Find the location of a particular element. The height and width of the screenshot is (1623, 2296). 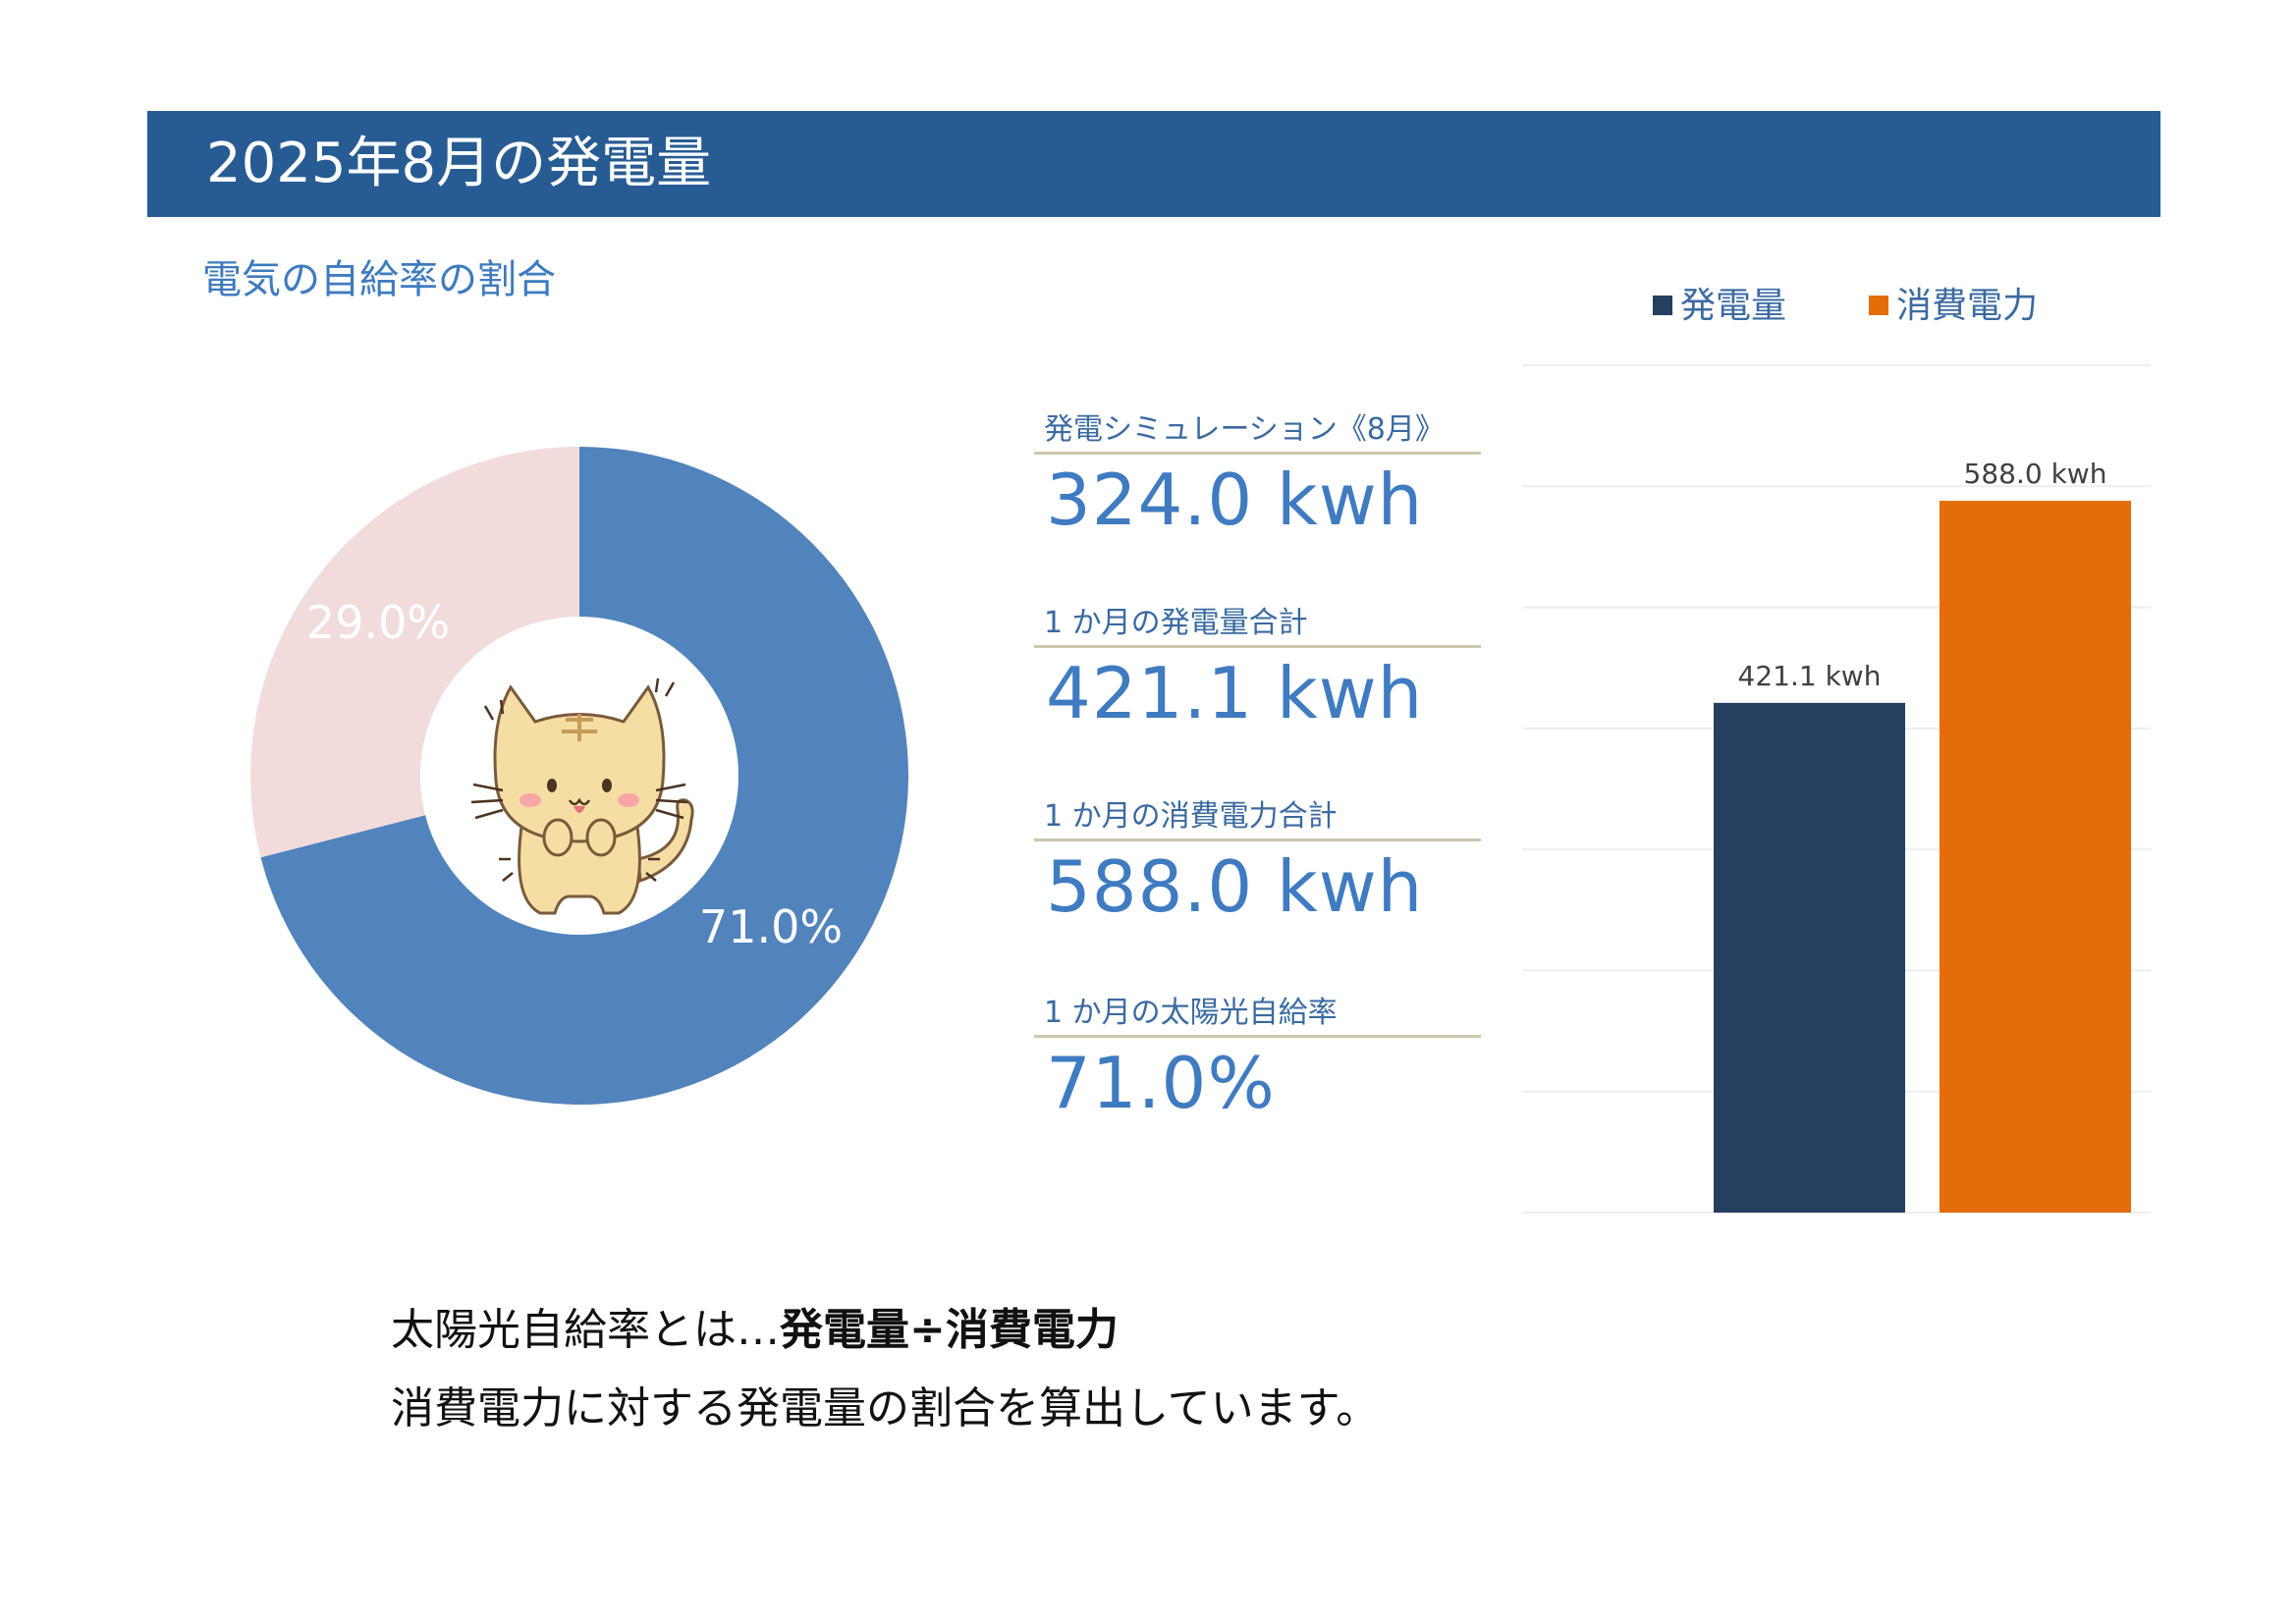

bar-generation is located at coordinates (1809, 957).